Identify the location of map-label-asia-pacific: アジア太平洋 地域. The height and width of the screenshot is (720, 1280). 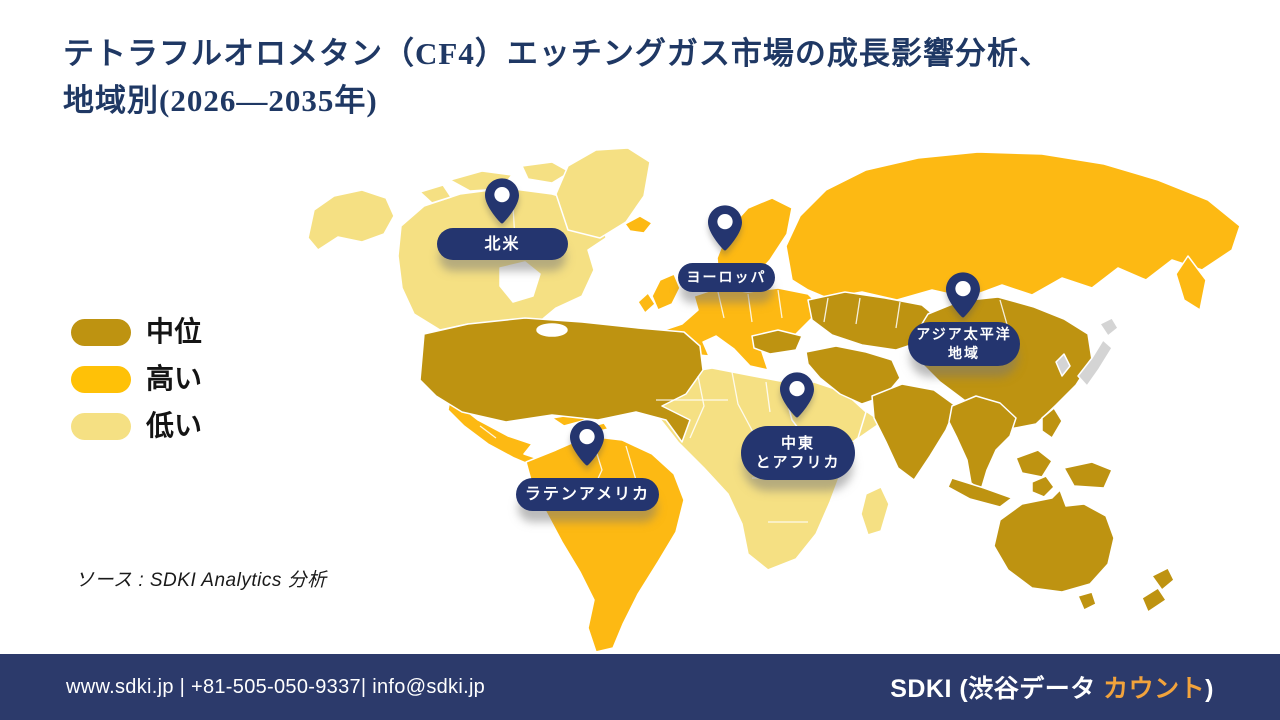
(964, 344).